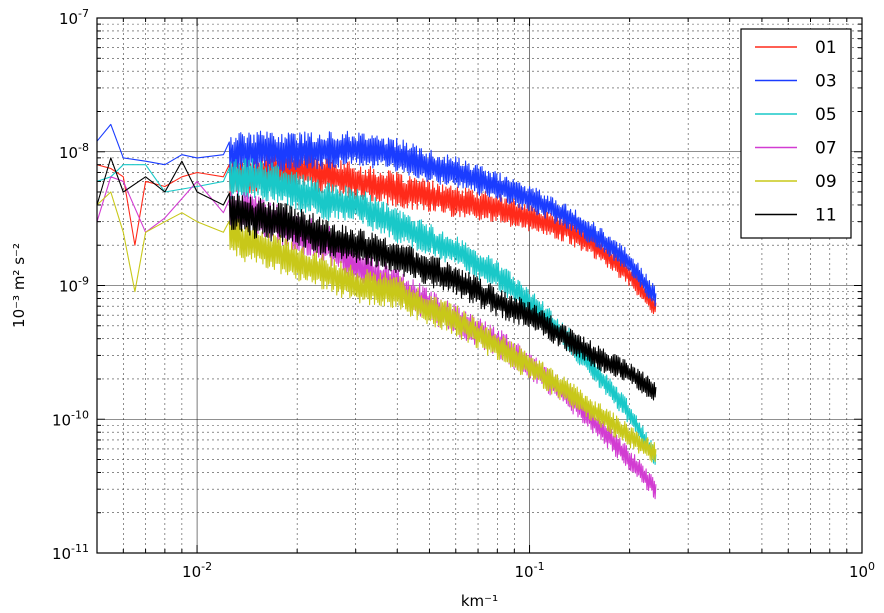  Describe the element at coordinates (70, 552) in the screenshot. I see `y-tick-label: 10⁻¹¹` at that location.